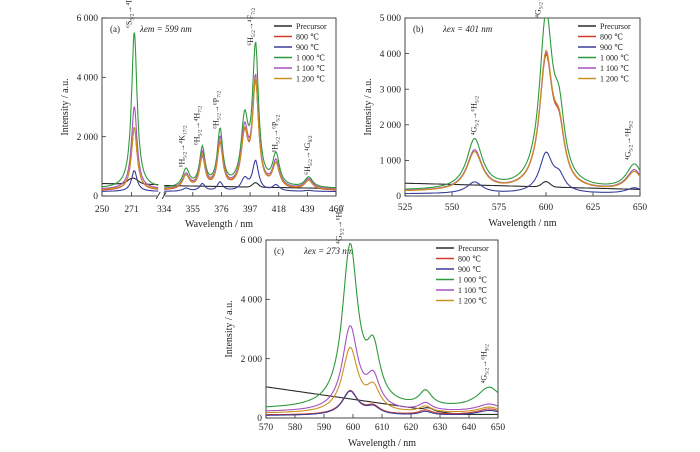 The width and height of the screenshot is (700, 452). I want to click on x-tick-label: 610, so click(382, 428).